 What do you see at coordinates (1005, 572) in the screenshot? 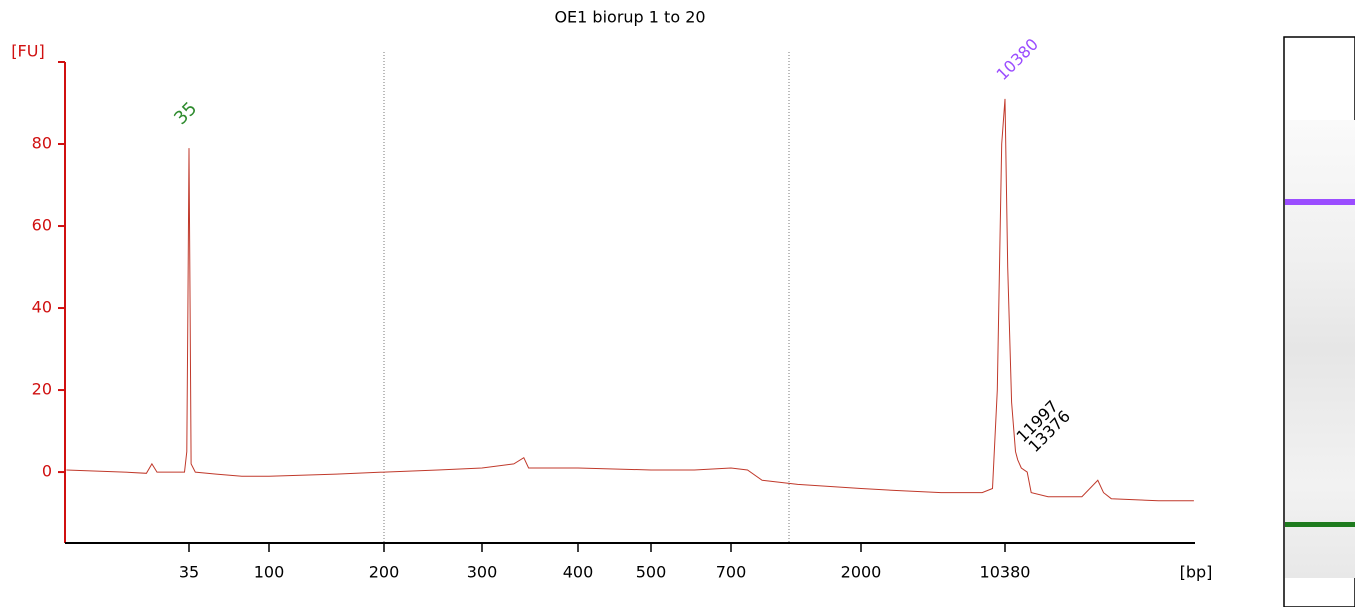
I see `x-tick-label: 10380` at bounding box center [1005, 572].